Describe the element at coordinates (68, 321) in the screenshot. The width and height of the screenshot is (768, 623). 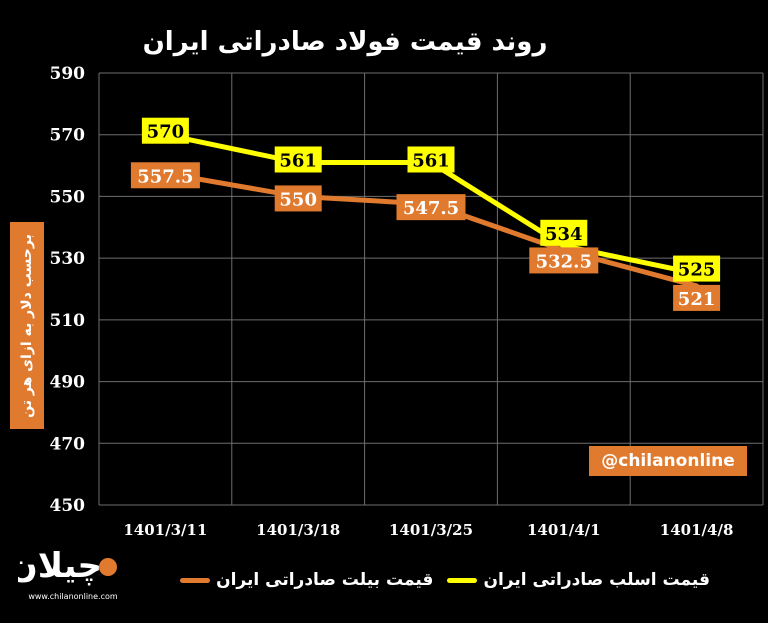
I see `y-tick-label: 510` at that location.